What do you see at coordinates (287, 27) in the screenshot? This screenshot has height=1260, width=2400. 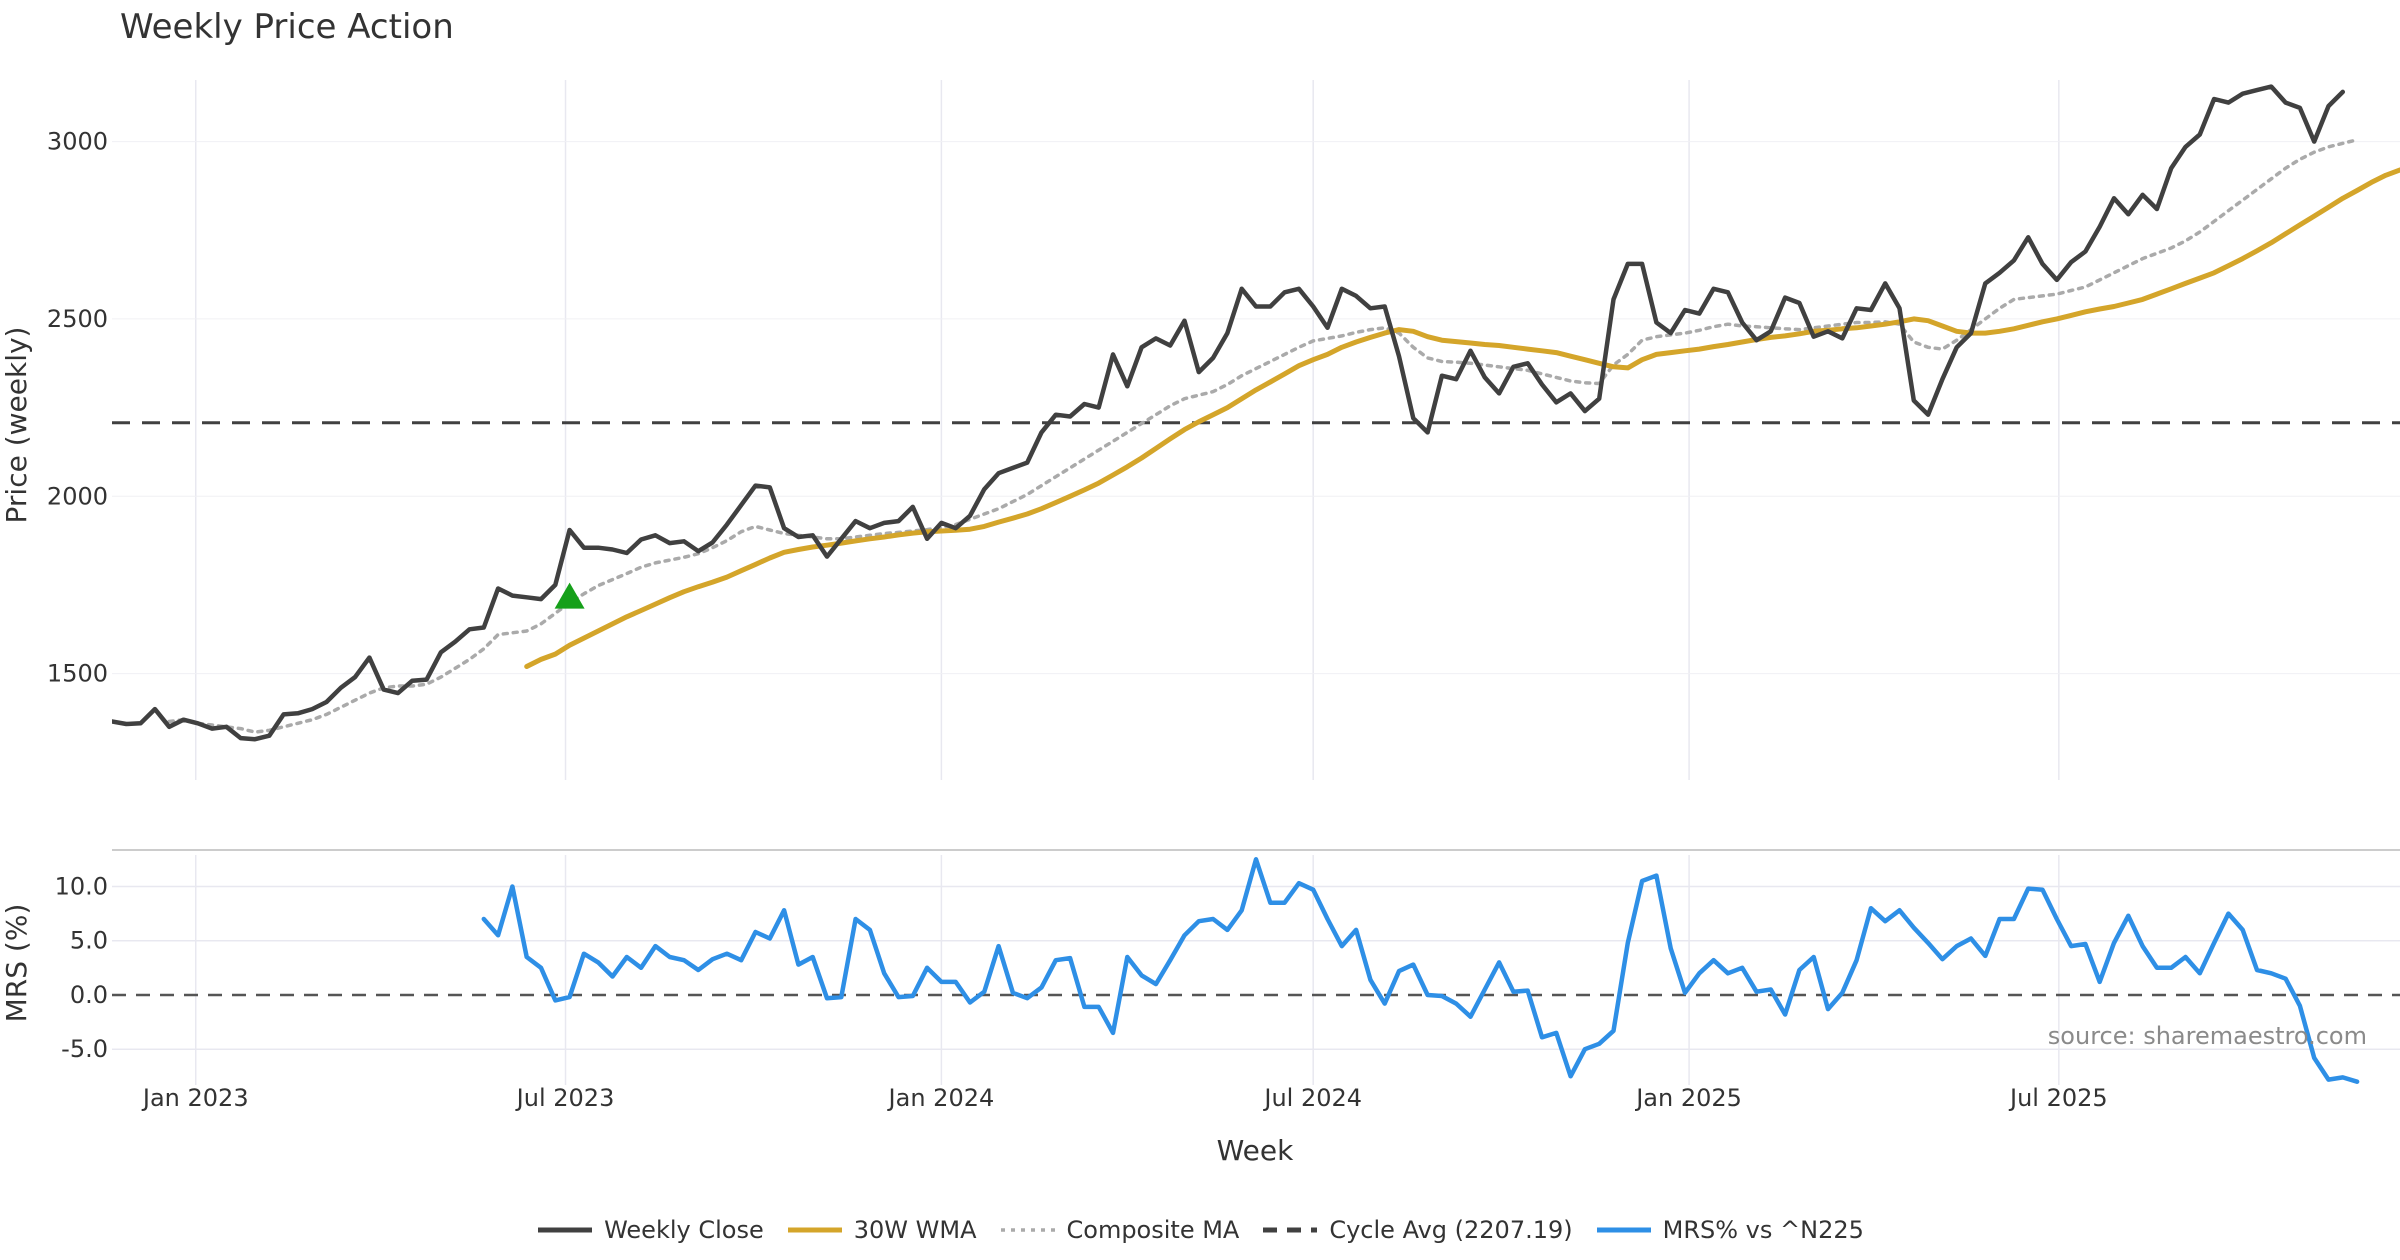 I see `chart-title: Weekly Price Action` at bounding box center [287, 27].